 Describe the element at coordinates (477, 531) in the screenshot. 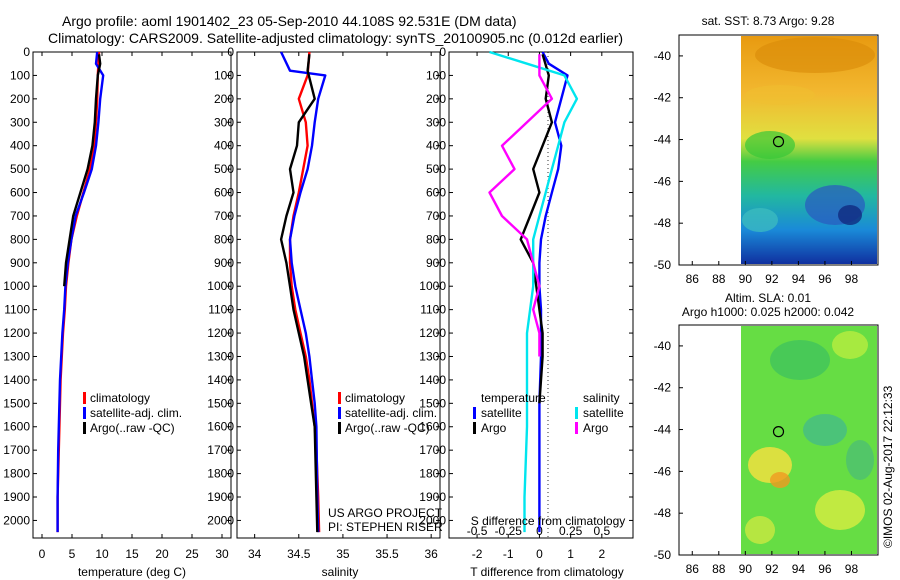

I see `s-diff-tick-label: -0.5` at that location.